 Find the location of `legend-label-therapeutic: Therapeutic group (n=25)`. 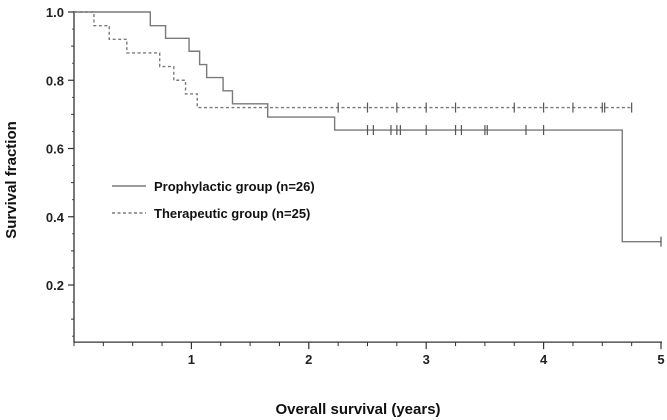

legend-label-therapeutic: Therapeutic group (n=25) is located at coordinates (232, 213).